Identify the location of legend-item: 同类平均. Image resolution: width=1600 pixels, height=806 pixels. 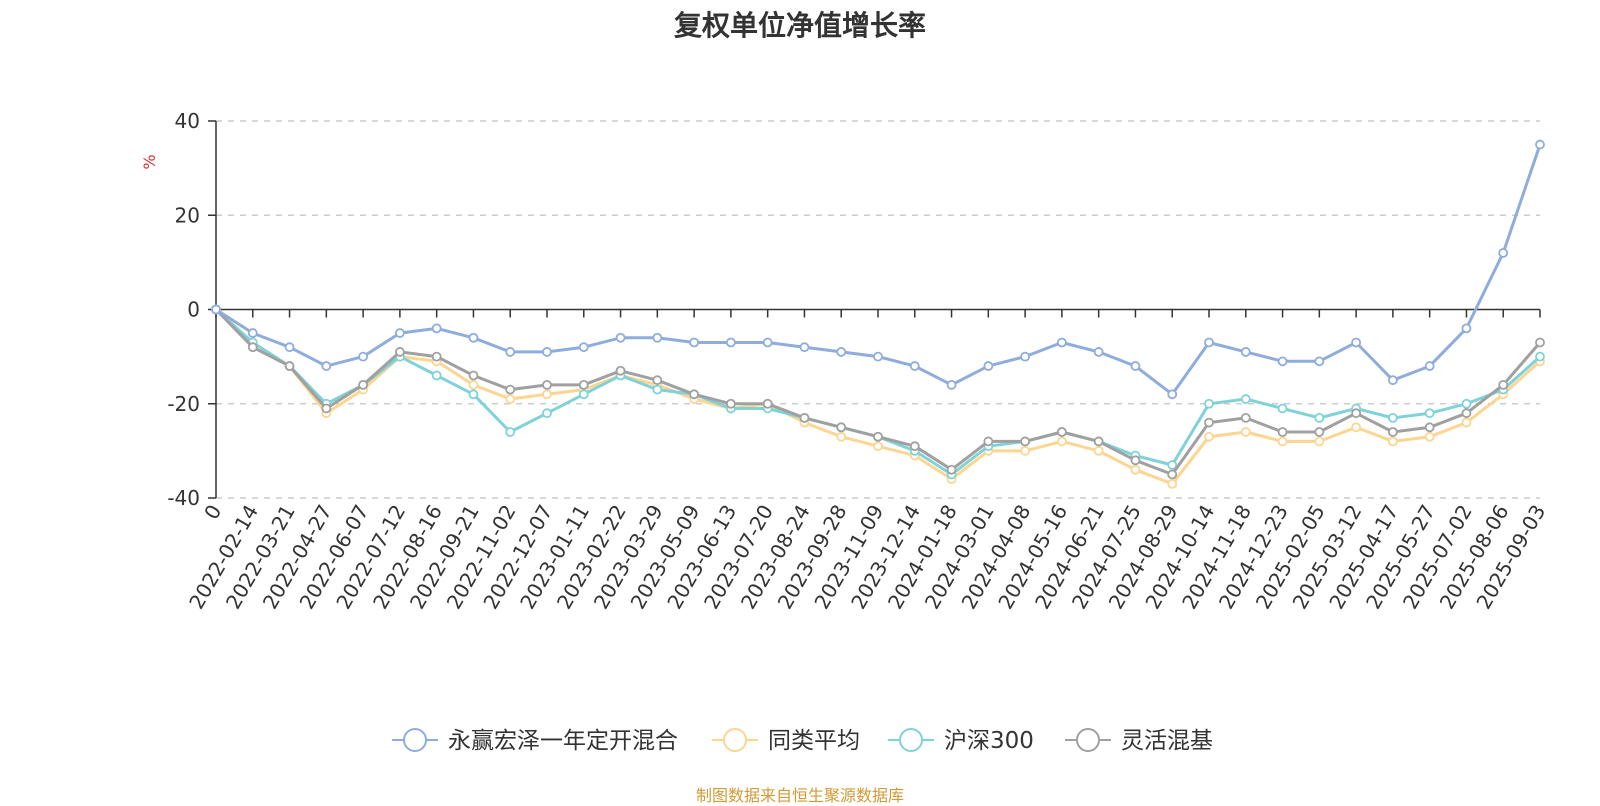
(786, 741).